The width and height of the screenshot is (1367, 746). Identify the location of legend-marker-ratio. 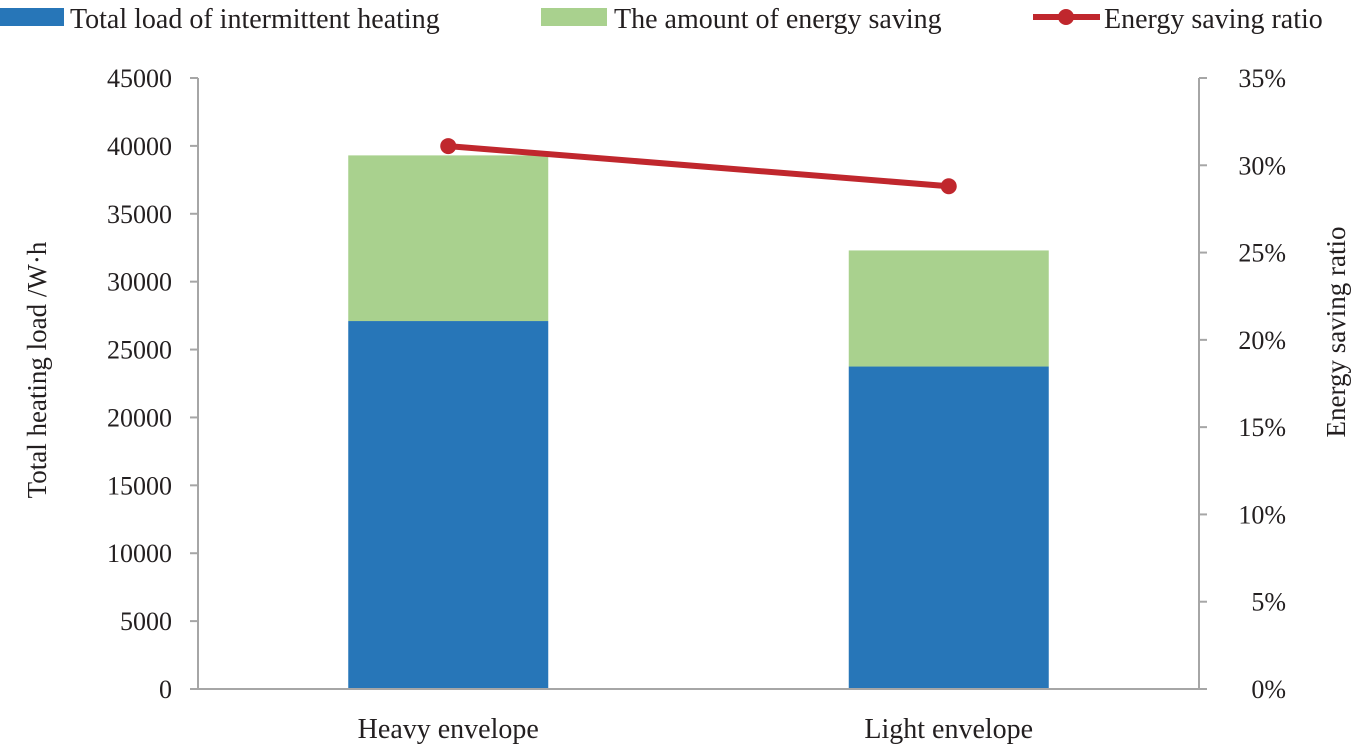
(1066, 17).